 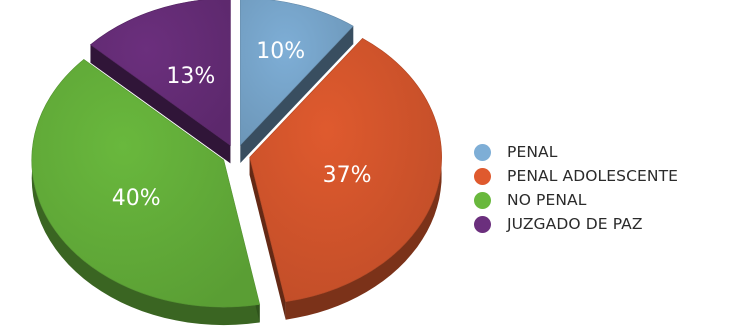 I want to click on legend-item-penal-adolescente: PENAL ADOLESCENTE, so click(x=613, y=176).